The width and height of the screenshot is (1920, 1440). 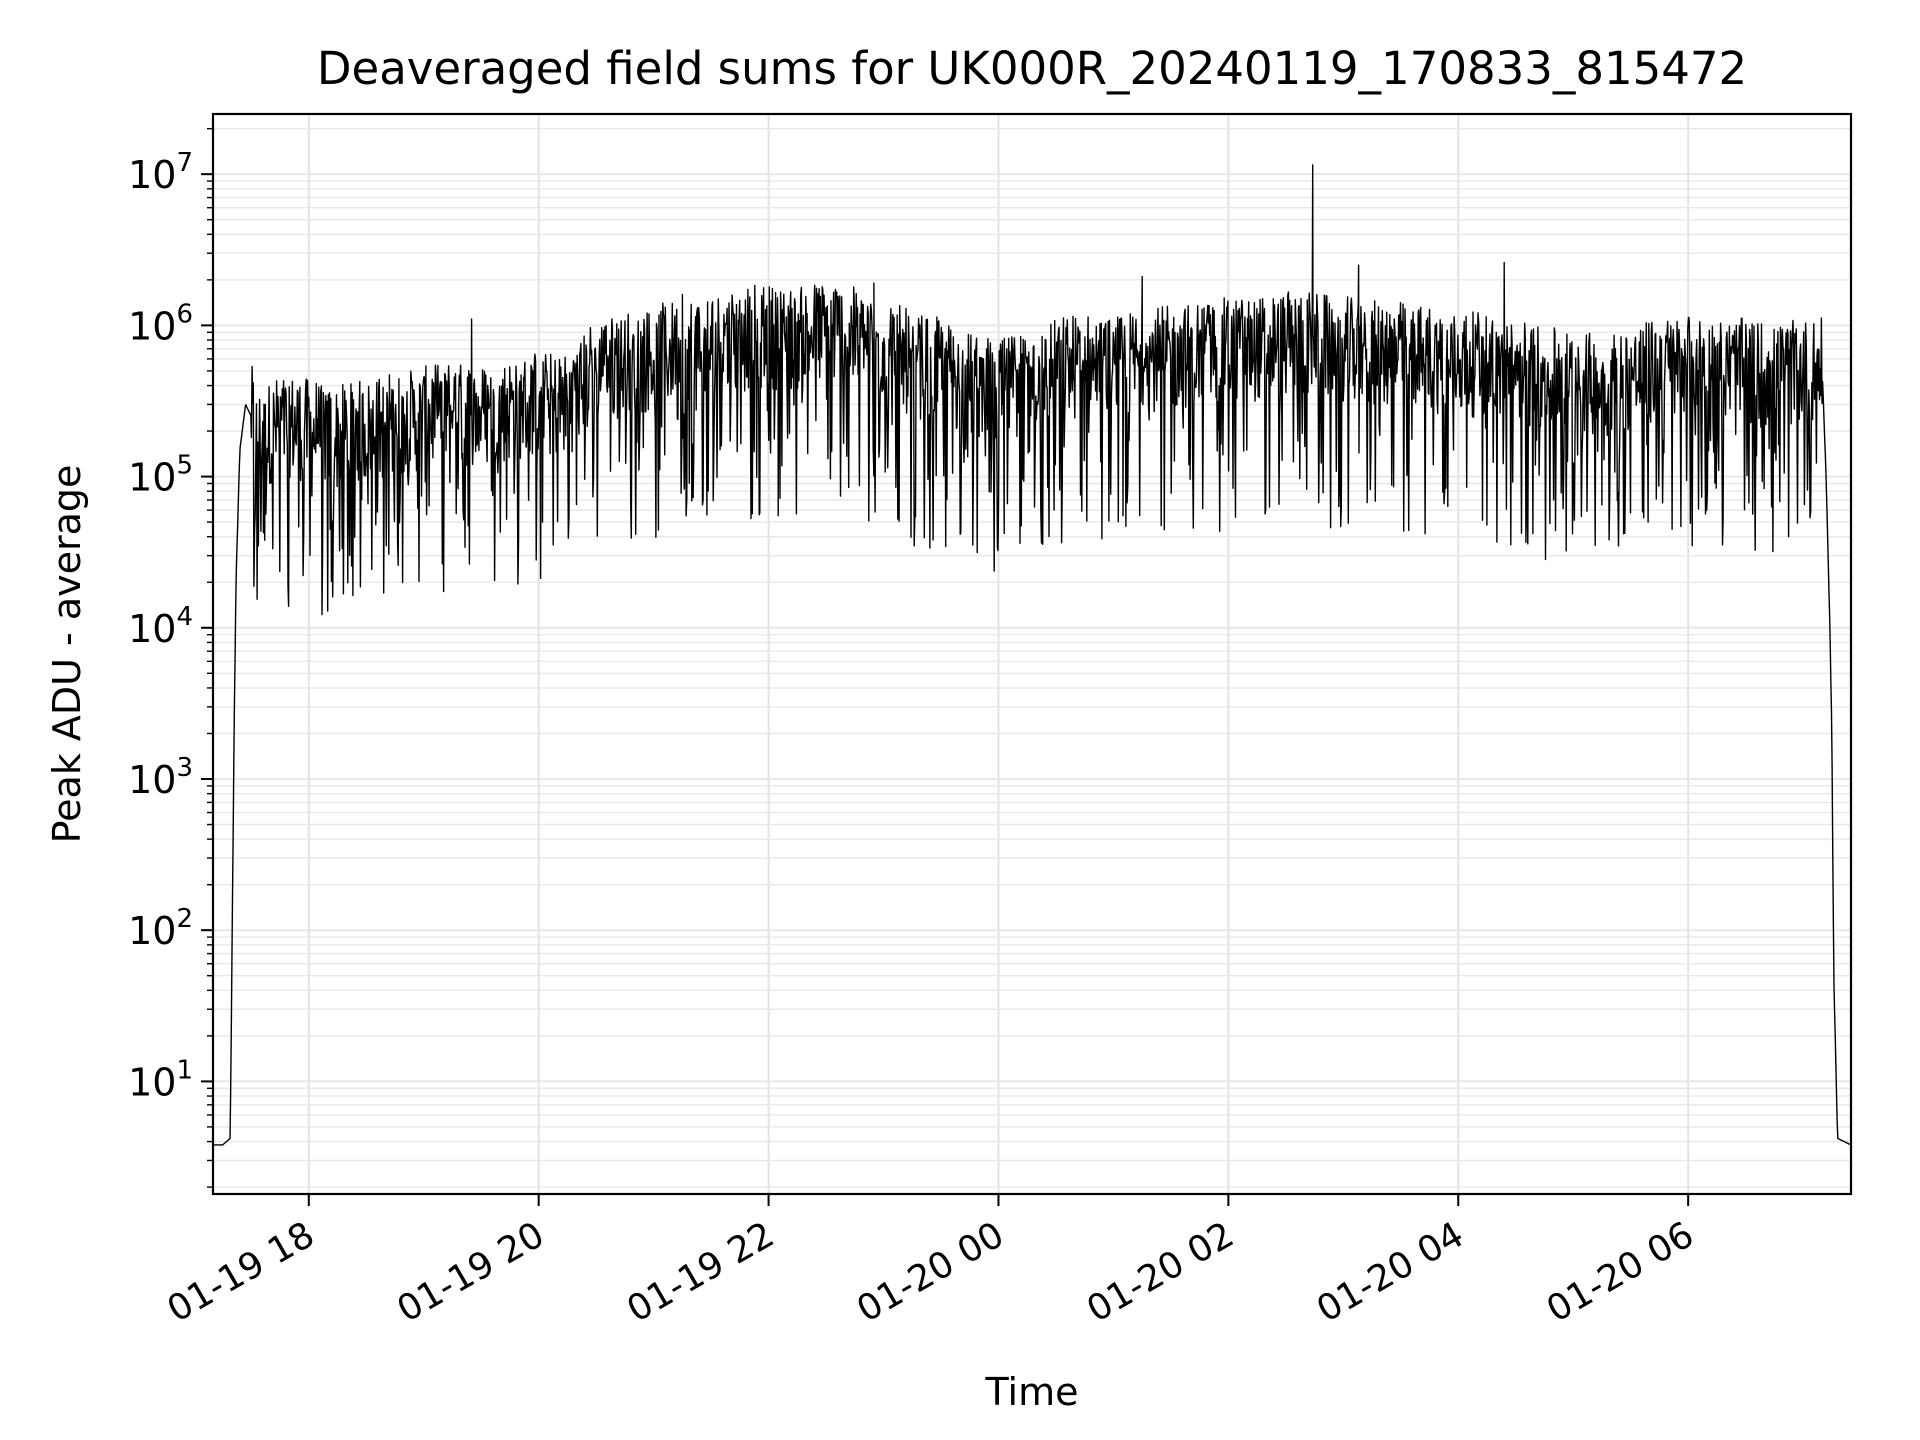 What do you see at coordinates (160, 626) in the screenshot?
I see `y-tick-label: 104` at bounding box center [160, 626].